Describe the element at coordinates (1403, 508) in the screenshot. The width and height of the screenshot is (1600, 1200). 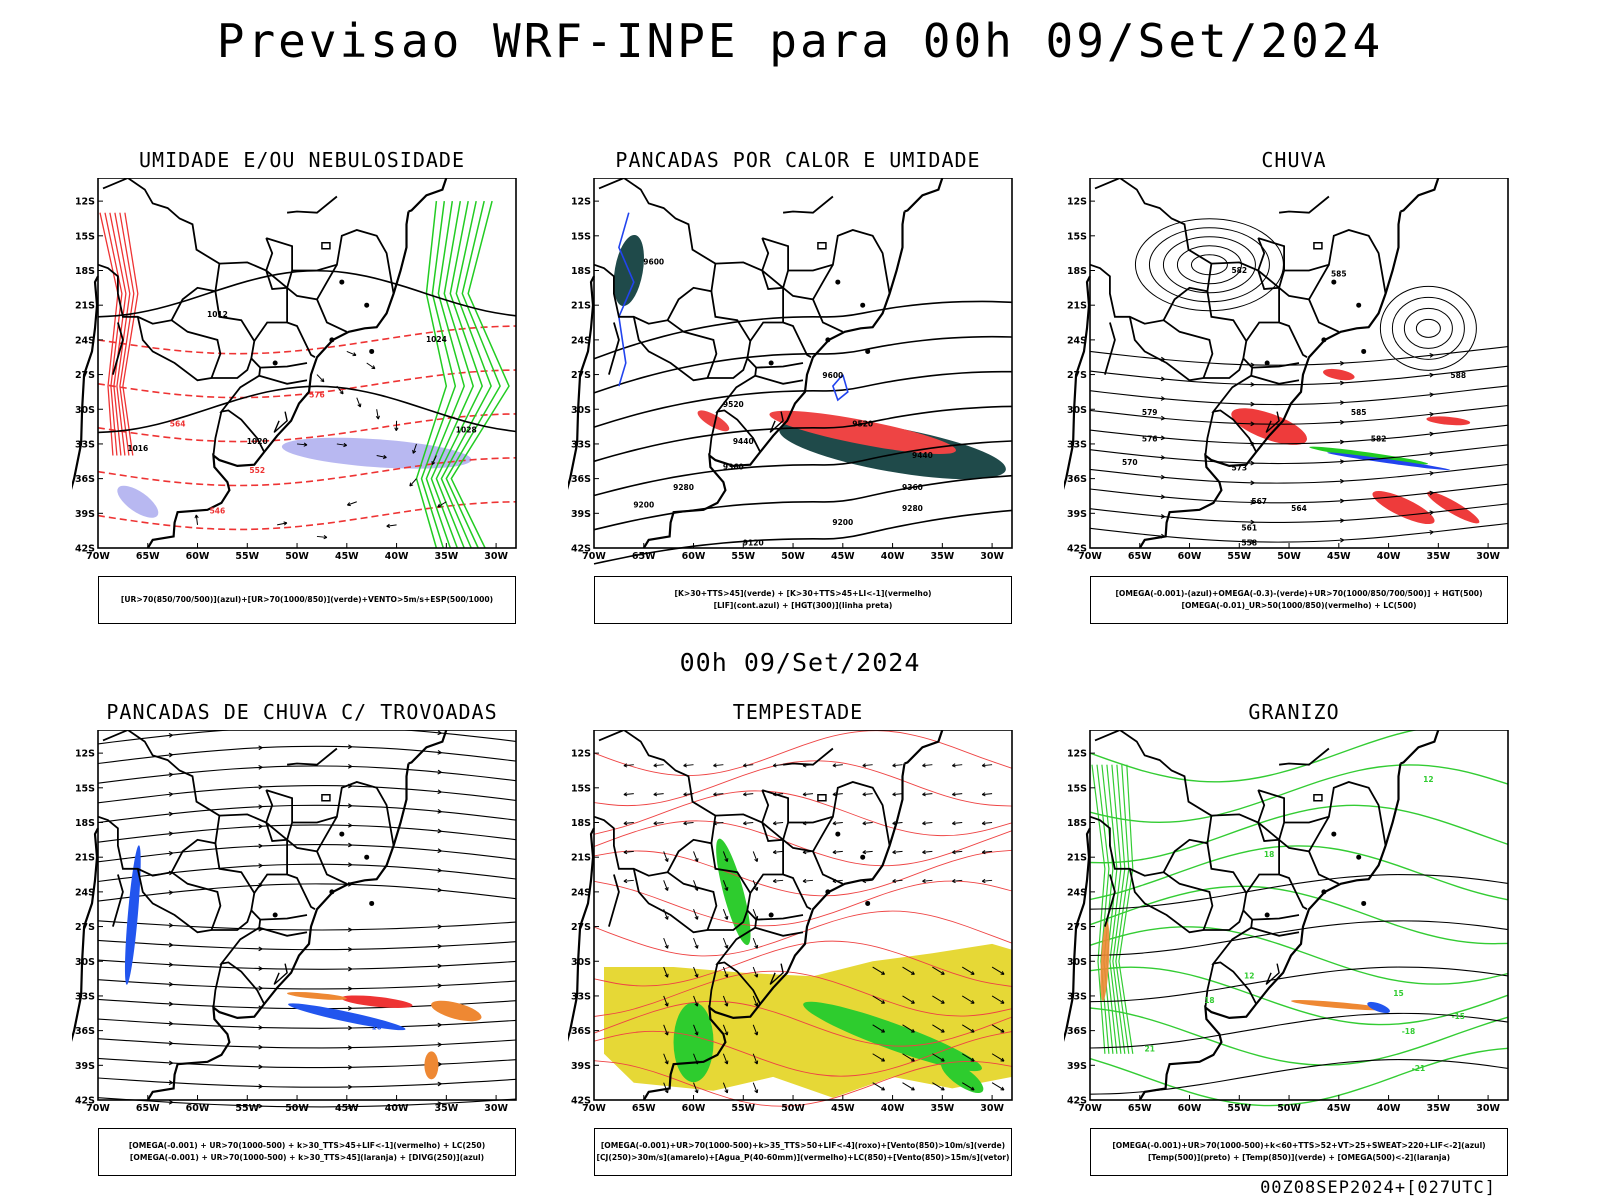
I see `rain-red-area` at that location.